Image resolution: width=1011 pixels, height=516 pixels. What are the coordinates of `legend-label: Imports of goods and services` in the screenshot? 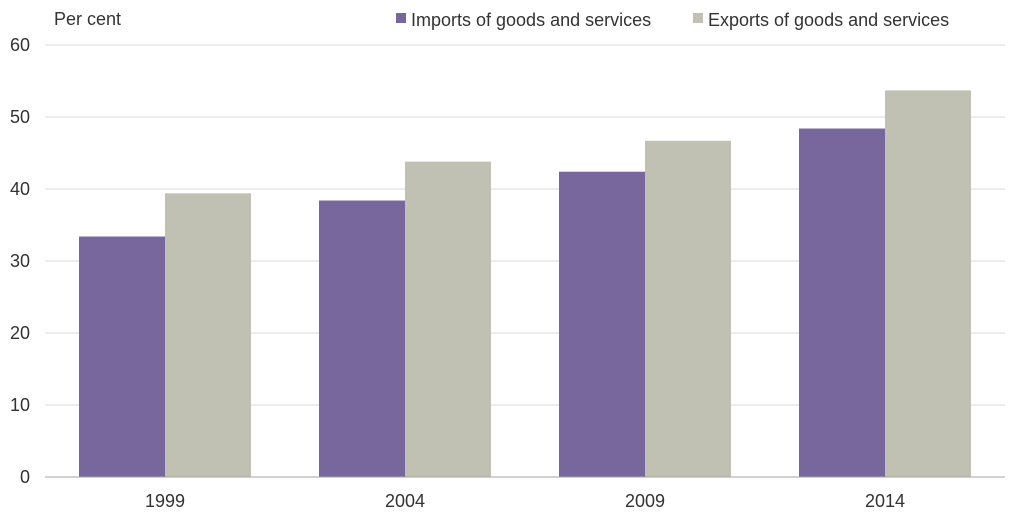 It's located at (531, 20).